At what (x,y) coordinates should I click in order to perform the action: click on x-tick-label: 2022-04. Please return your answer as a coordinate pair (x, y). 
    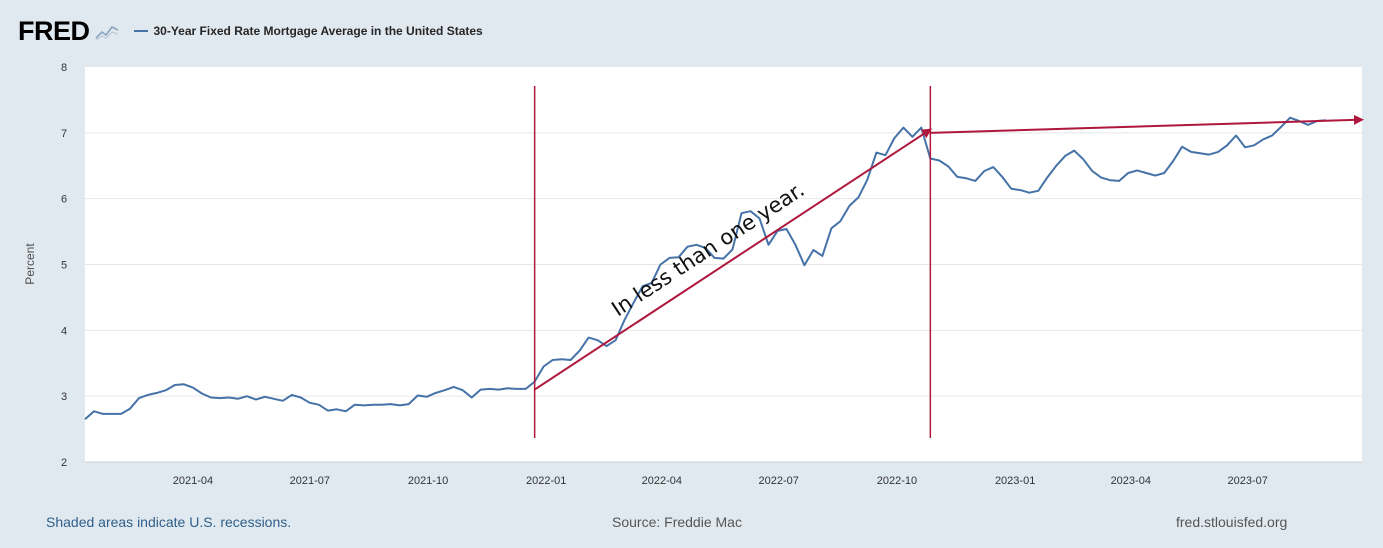
    Looking at the image, I should click on (662, 481).